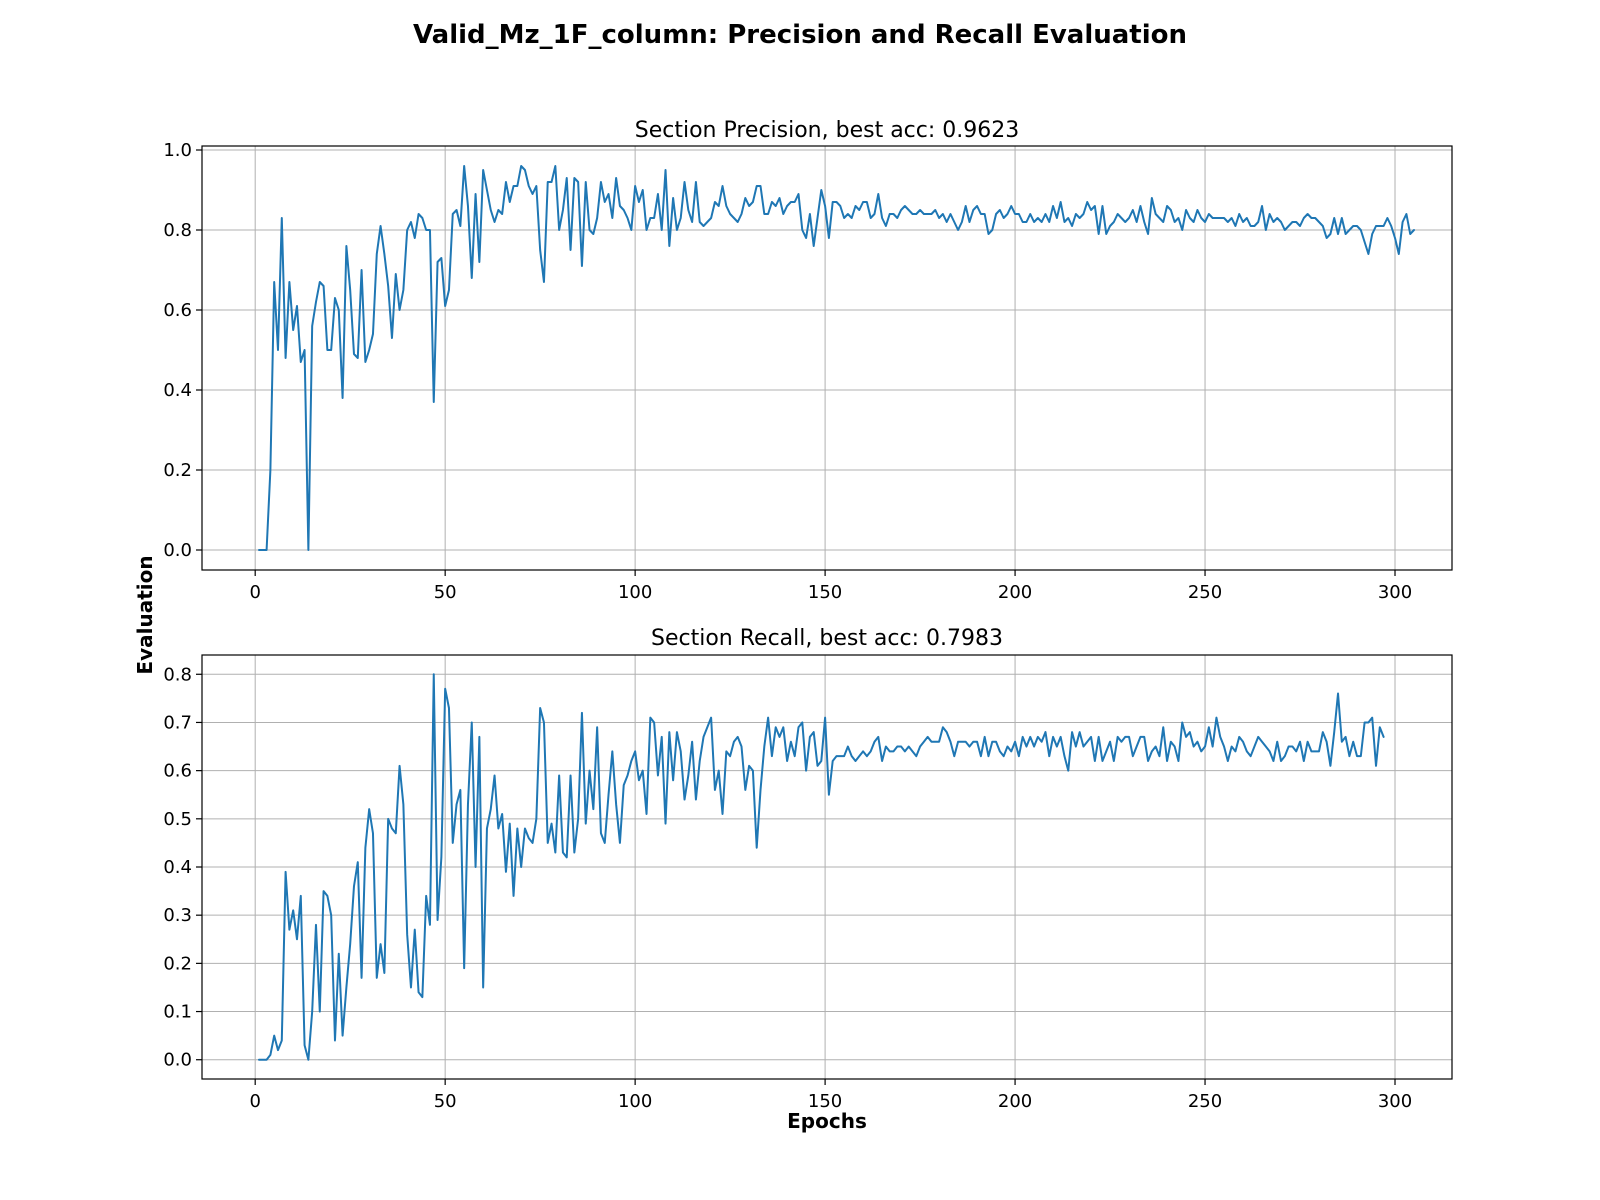 This screenshot has height=1200, width=1600. What do you see at coordinates (177, 390) in the screenshot?
I see `precision-y-tick-label: 0.4` at bounding box center [177, 390].